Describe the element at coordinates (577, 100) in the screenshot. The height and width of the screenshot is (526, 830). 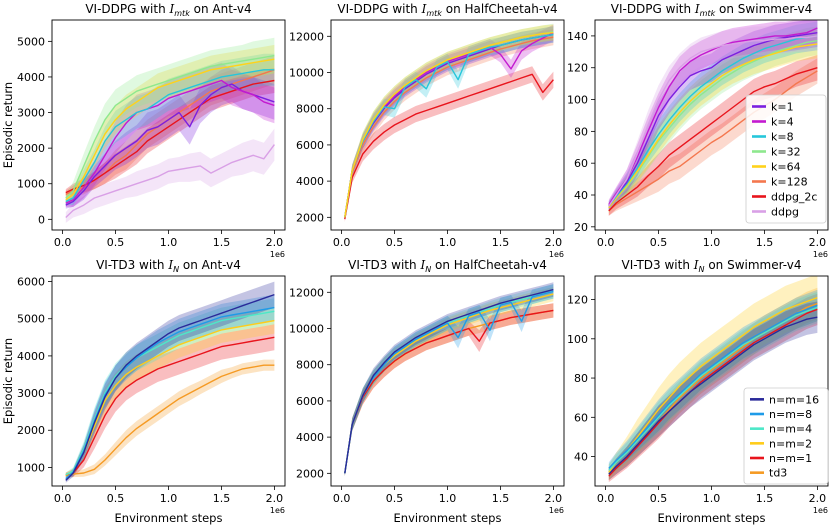
I see `y-tick-label: 100` at that location.